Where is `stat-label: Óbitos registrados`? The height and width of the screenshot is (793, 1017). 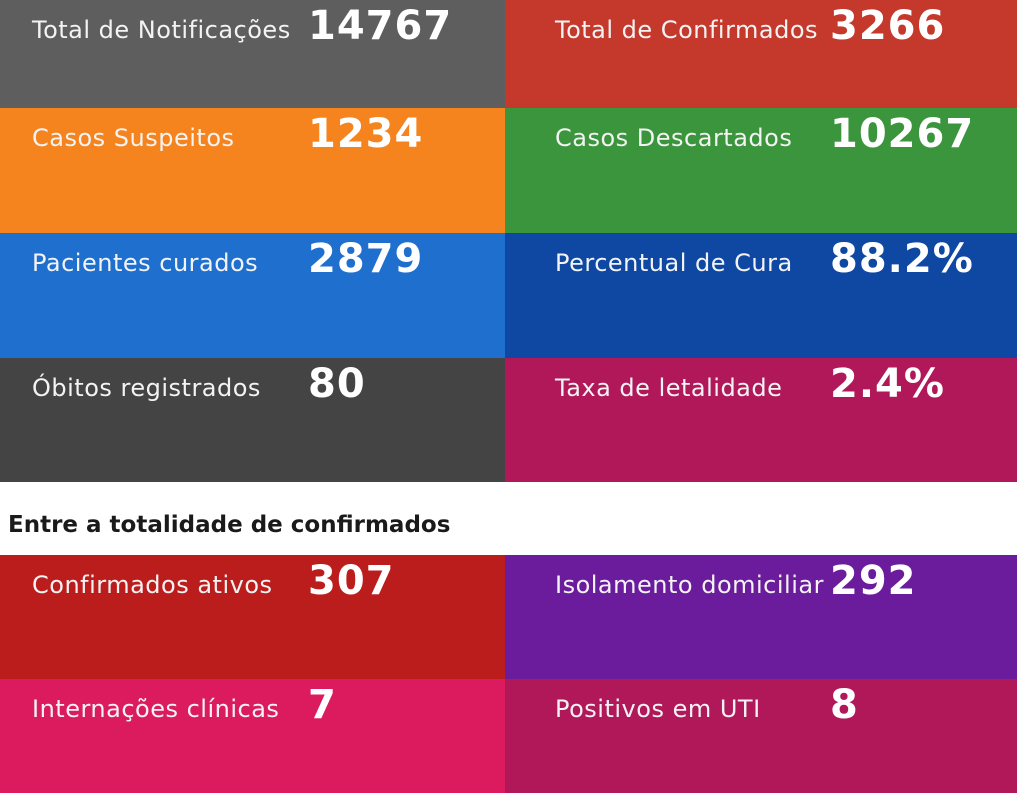
stat-label: Óbitos registrados is located at coordinates (146, 388).